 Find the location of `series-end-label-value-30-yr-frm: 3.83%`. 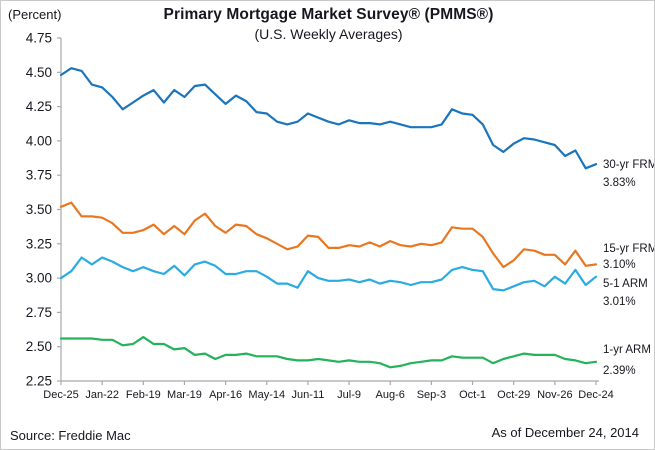

series-end-label-value-30-yr-frm: 3.83% is located at coordinates (619, 183).